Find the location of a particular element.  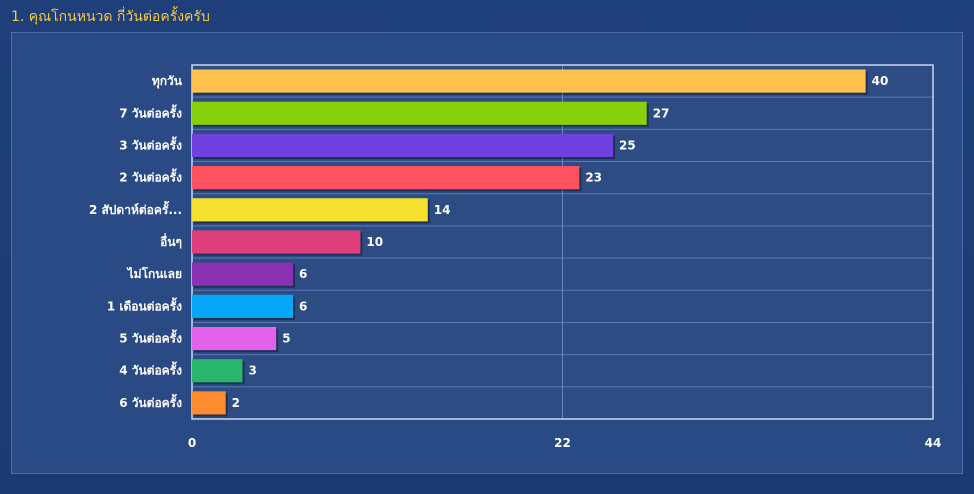

chart-title: 1. คุณโกนหนวด กี่วันต่อครั้งครับ is located at coordinates (110, 17).